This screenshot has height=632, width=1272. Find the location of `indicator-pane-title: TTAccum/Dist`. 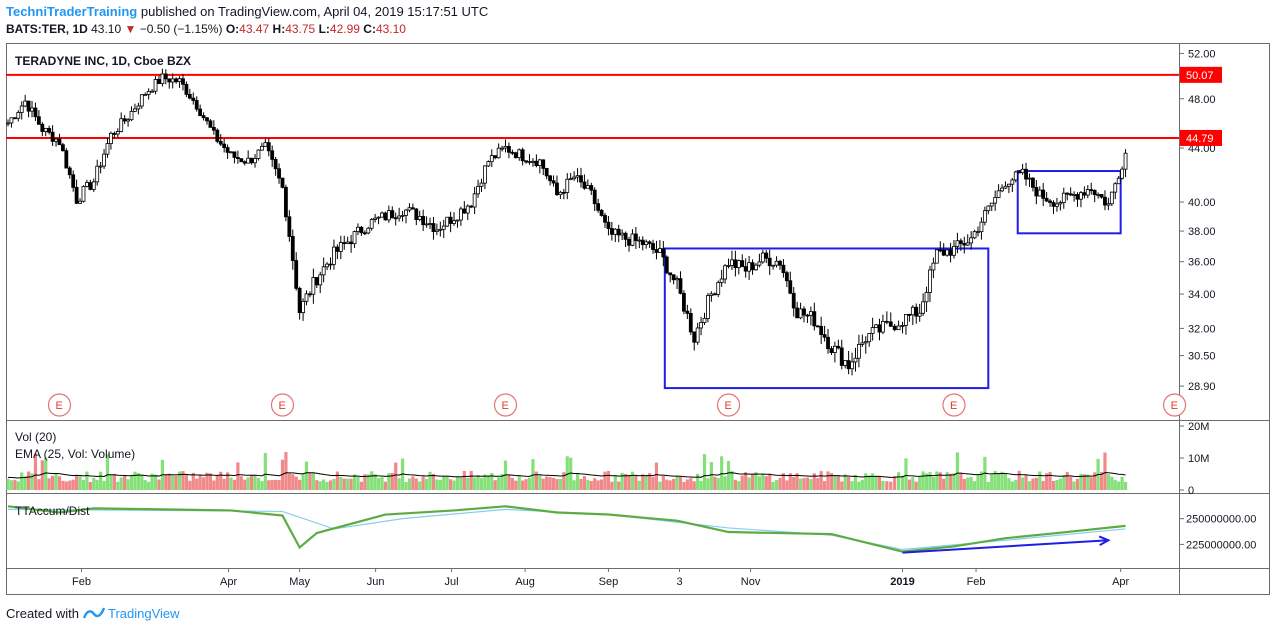

indicator-pane-title: TTAccum/Dist is located at coordinates (52, 511).